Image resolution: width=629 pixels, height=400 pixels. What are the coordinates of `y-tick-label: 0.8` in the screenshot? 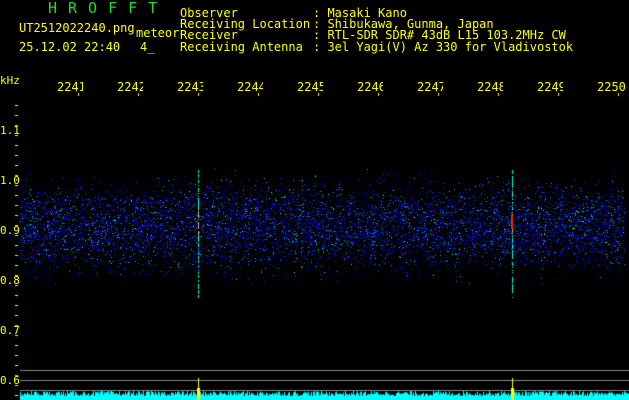 It's located at (10, 280).